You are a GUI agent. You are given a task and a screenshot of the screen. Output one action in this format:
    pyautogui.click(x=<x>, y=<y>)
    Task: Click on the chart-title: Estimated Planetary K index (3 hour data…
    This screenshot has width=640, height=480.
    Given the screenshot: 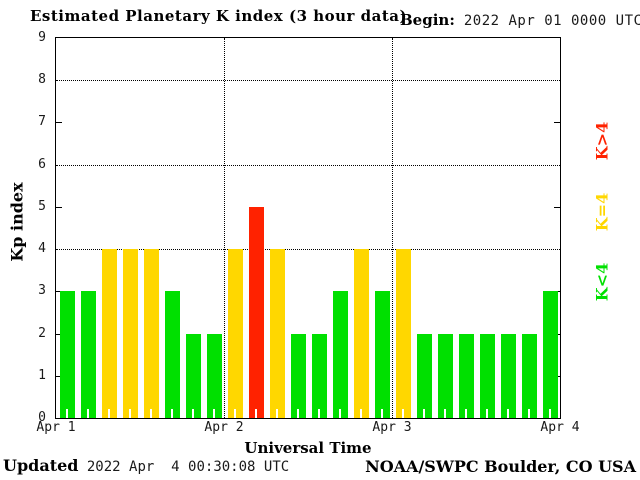 What is the action you would take?
    pyautogui.click(x=219, y=16)
    